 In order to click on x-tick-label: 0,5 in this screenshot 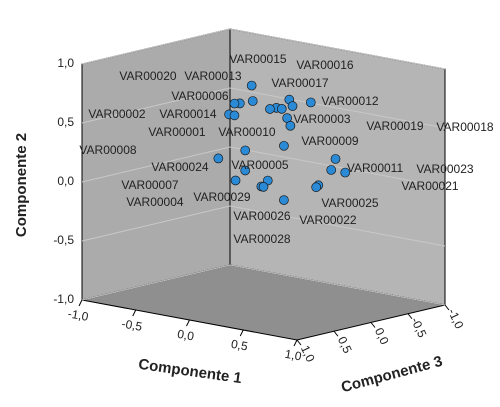, I will do `click(239, 345)`.